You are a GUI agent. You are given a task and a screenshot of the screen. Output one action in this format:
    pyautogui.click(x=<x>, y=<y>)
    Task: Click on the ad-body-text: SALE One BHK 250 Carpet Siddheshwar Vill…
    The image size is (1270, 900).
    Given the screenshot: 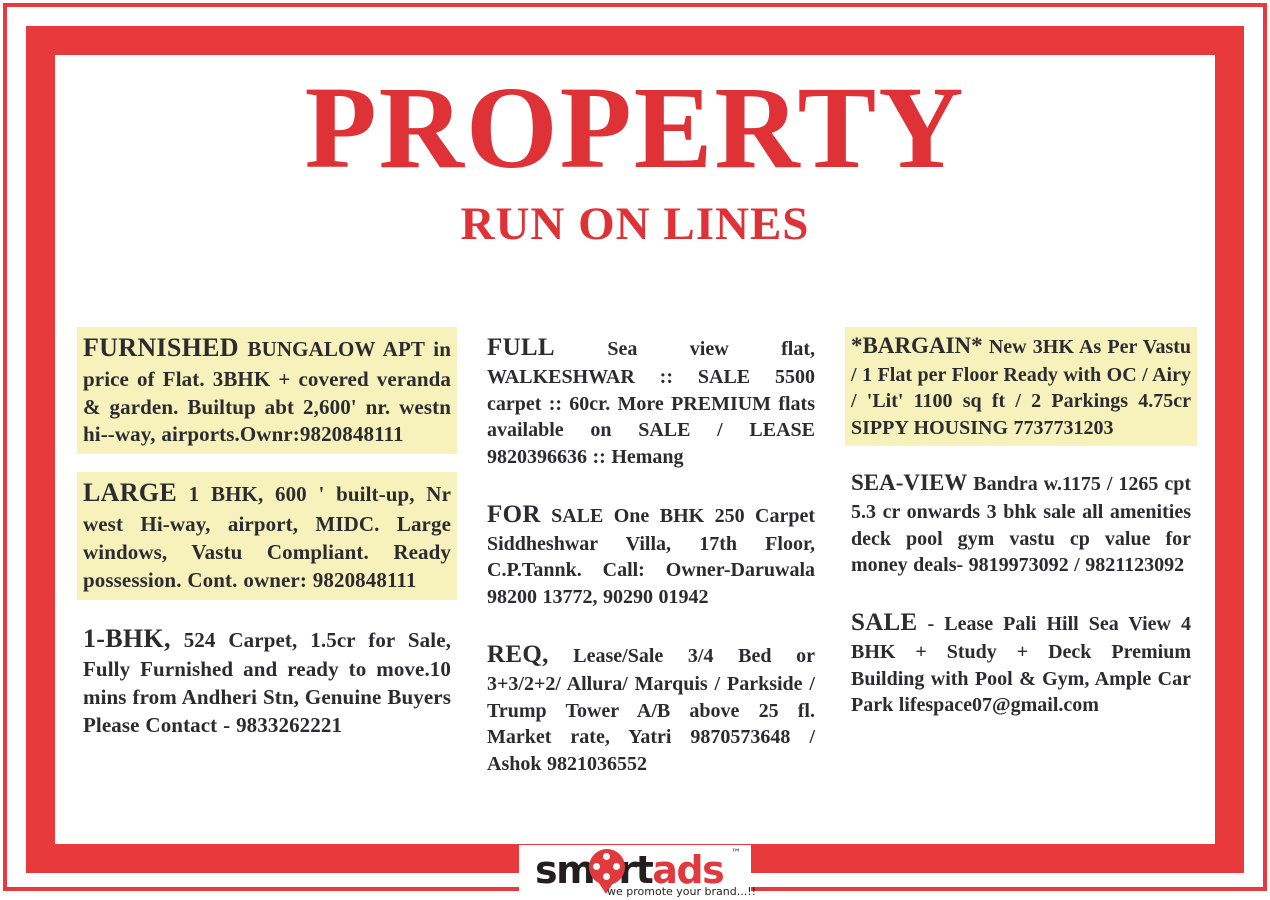 What is the action you would take?
    pyautogui.click(x=651, y=556)
    